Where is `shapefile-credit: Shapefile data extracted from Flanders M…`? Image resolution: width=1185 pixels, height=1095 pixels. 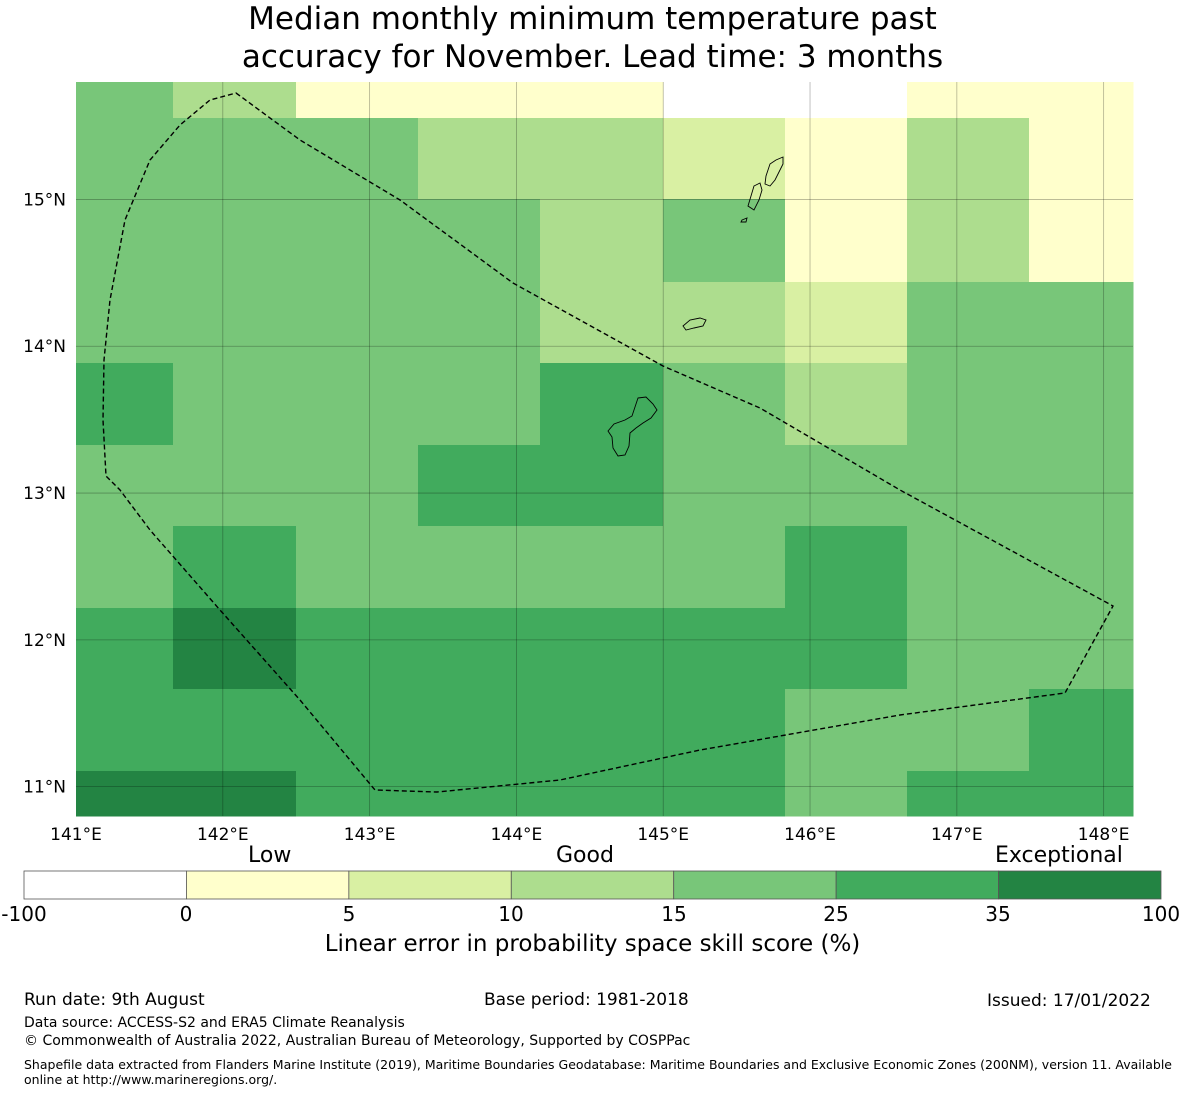
shapefile-credit: Shapefile data extracted from Flanders M… is located at coordinates (598, 1072).